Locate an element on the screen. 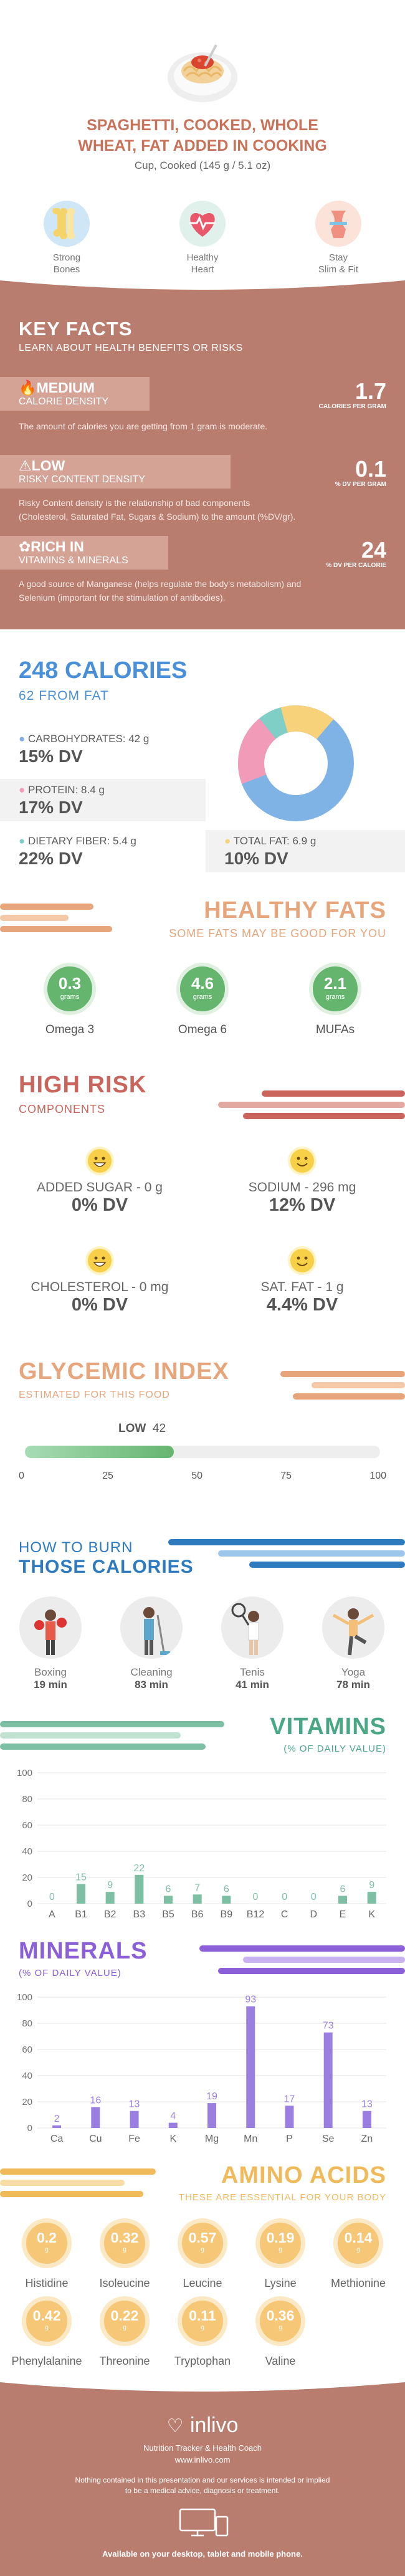  benefit-bones: Strong Bones is located at coordinates (66, 238).